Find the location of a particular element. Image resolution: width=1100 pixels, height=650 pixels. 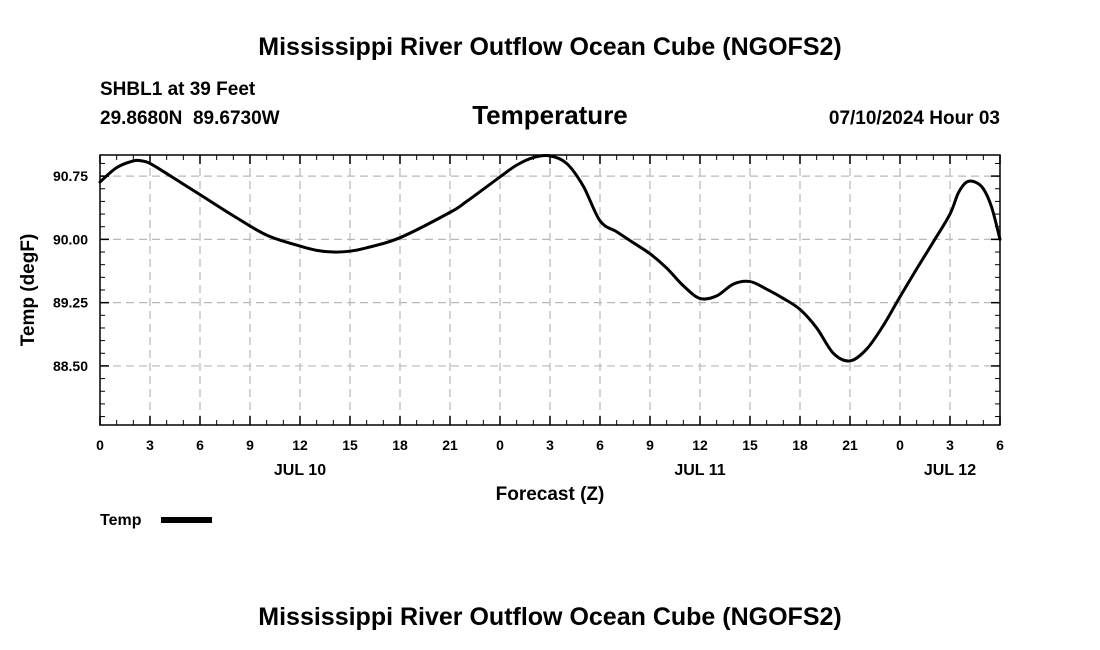

date-label: JUL 11 is located at coordinates (699, 470).